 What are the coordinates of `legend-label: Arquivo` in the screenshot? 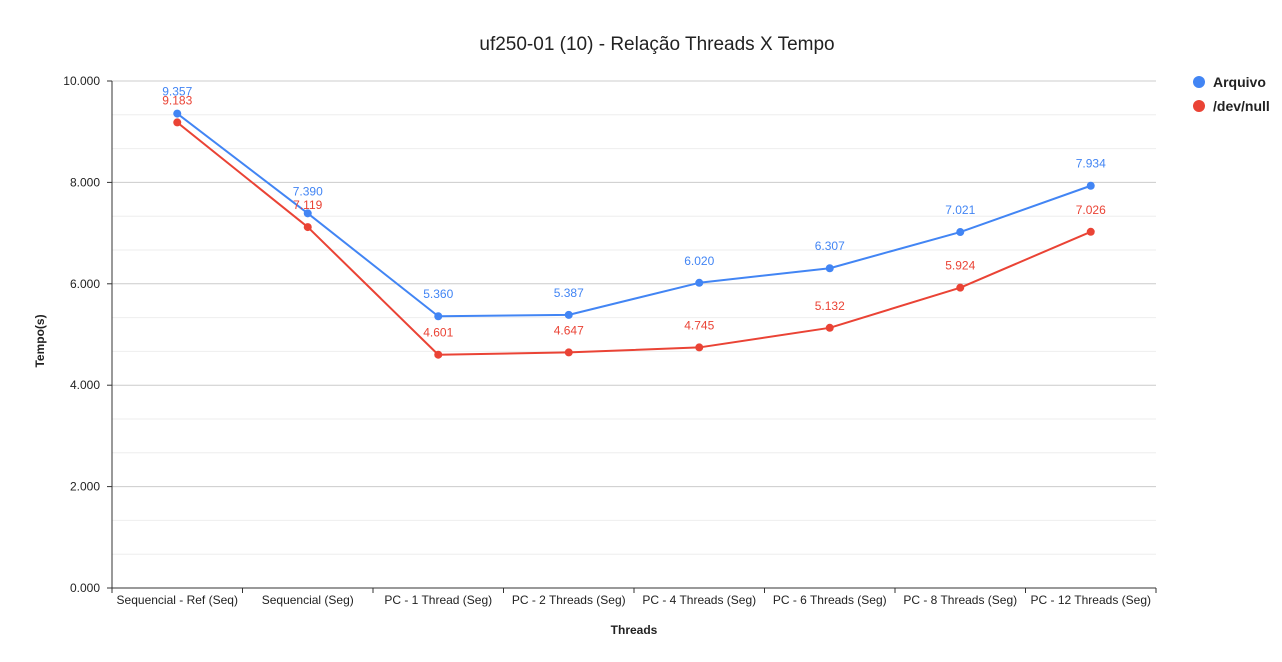 It's located at (1239, 82).